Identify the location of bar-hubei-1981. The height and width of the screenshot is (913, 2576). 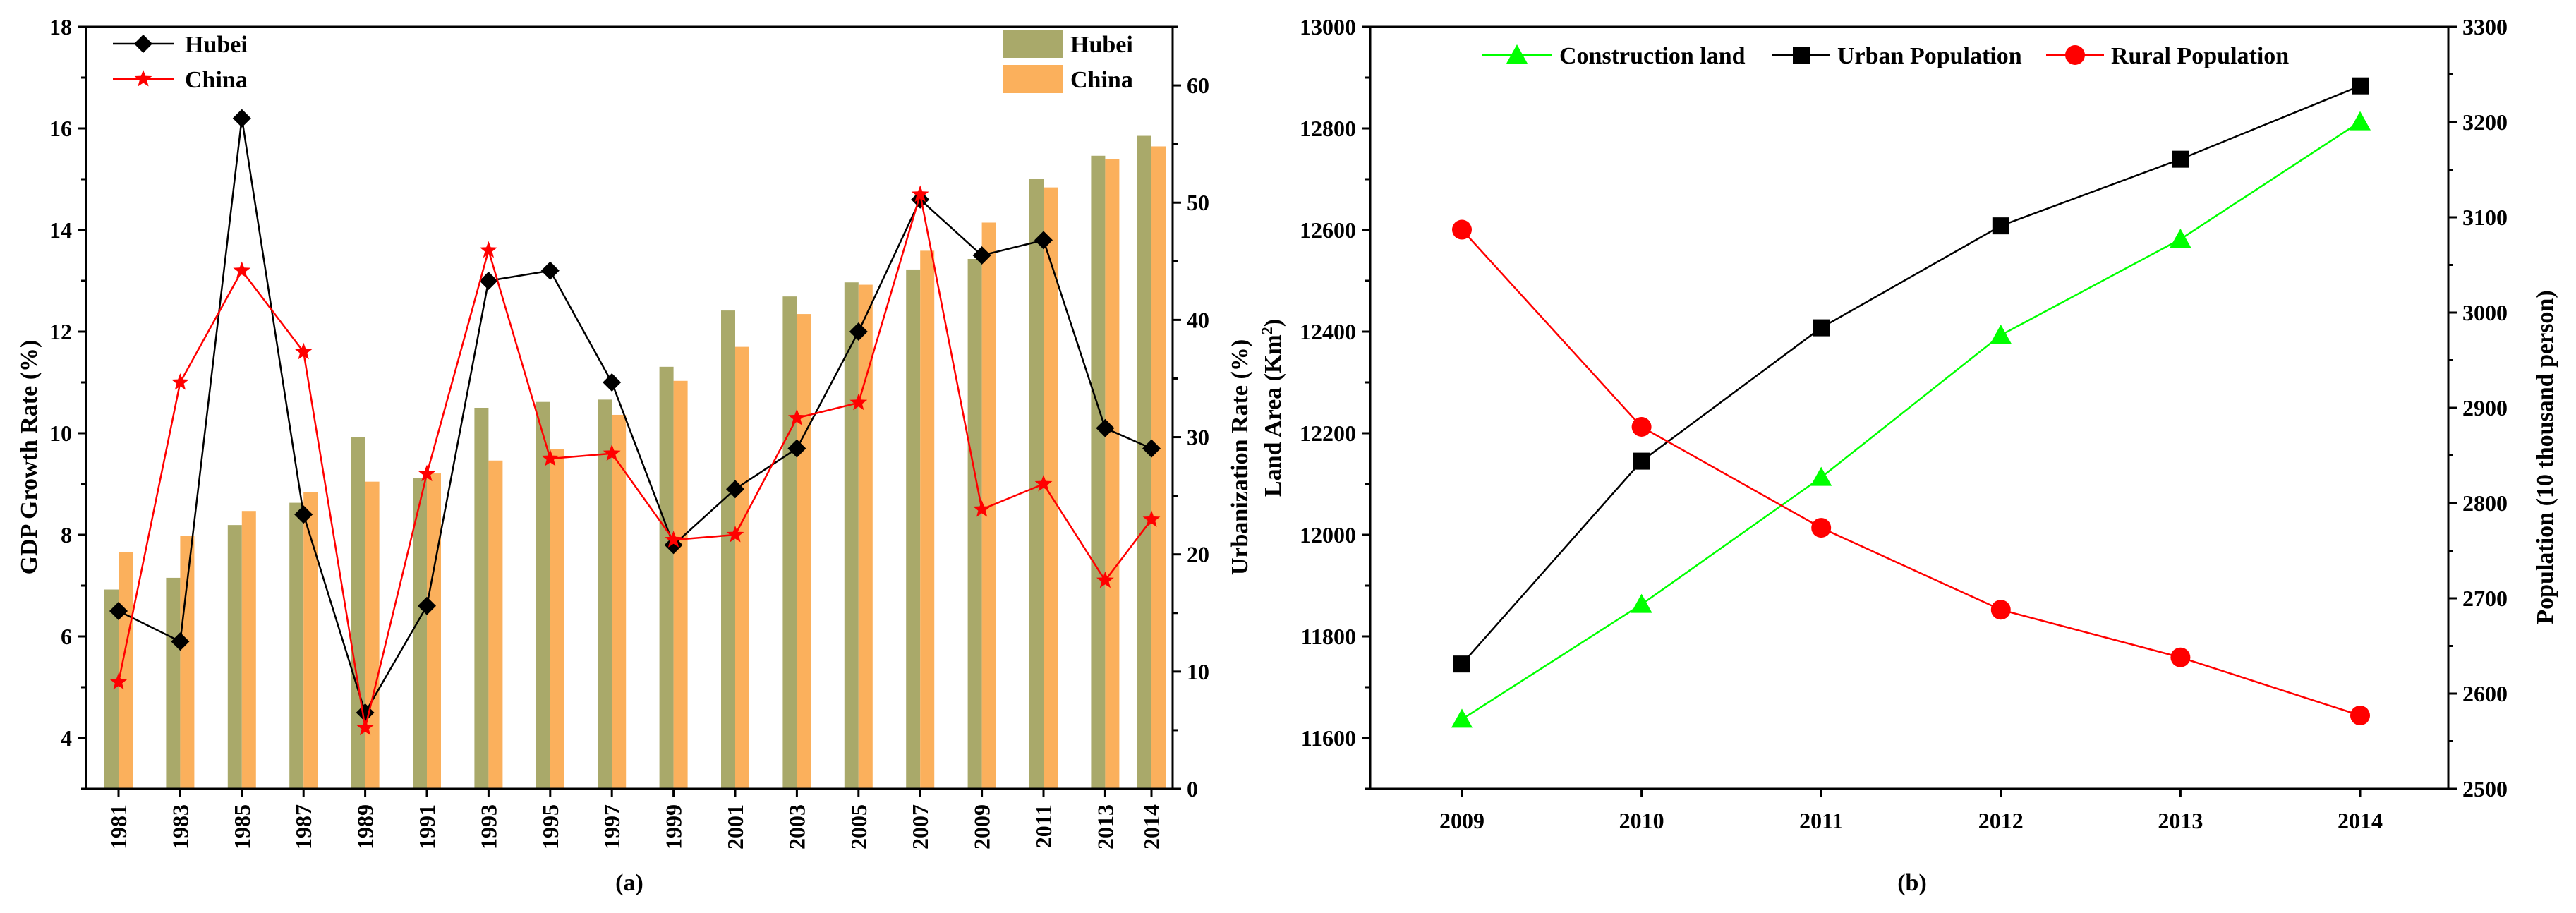
(112, 689).